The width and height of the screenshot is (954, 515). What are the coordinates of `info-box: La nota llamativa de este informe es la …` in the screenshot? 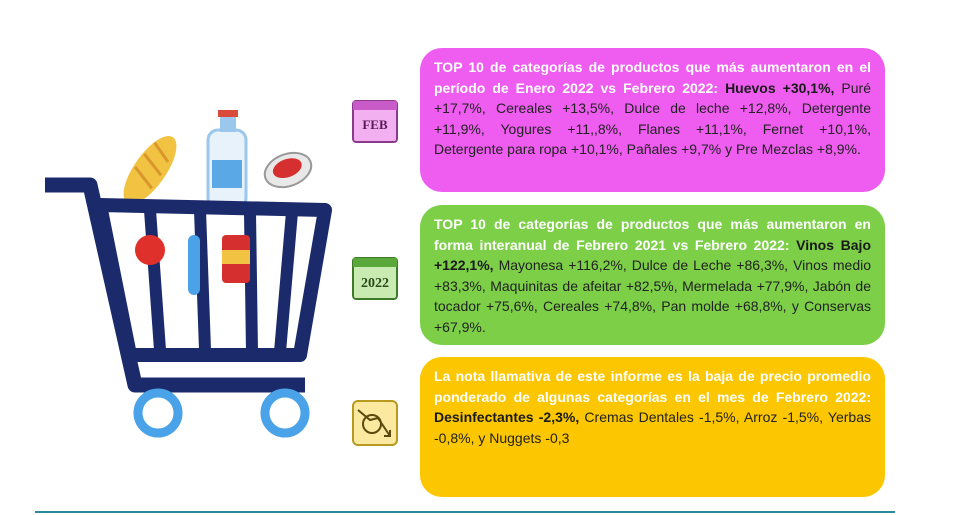 It's located at (652, 427).